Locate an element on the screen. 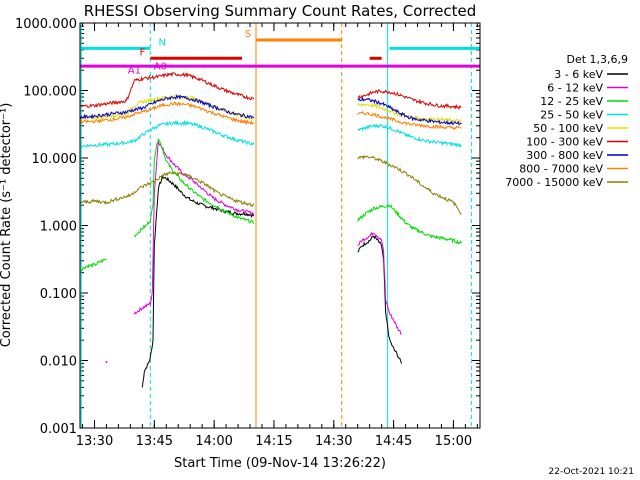  x-tick-label: 14:30 is located at coordinates (333, 441).